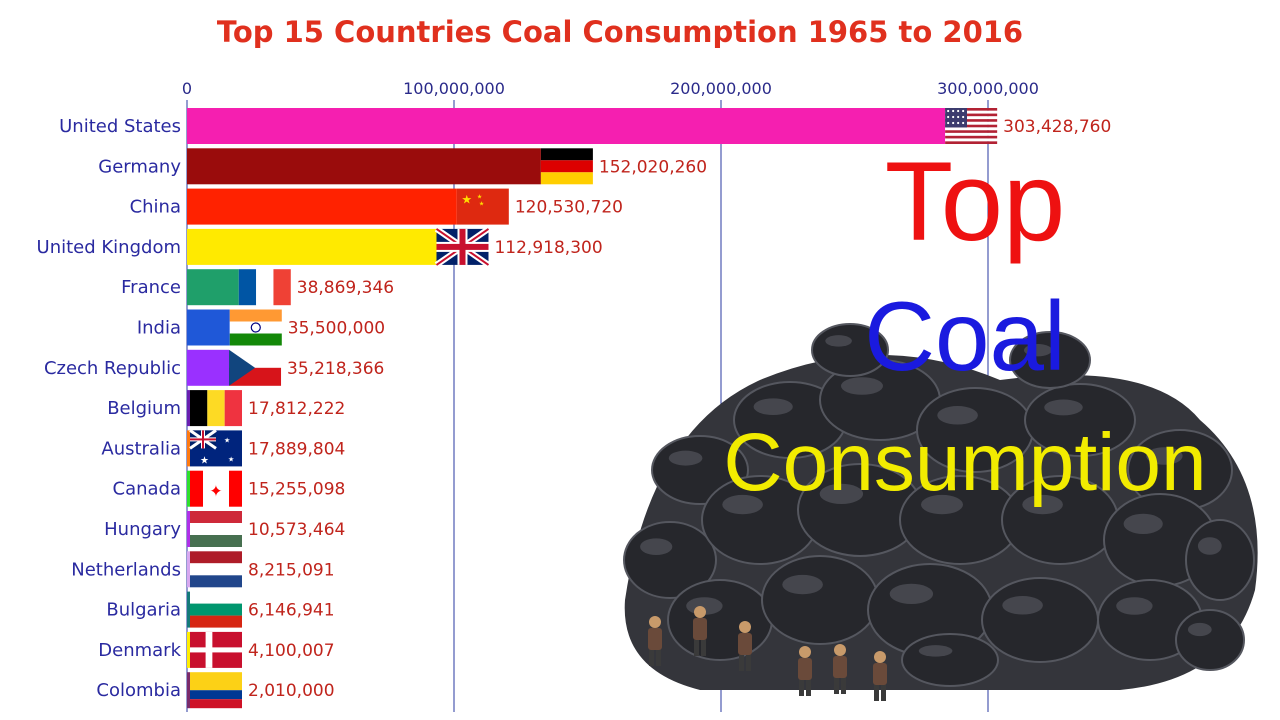 The height and width of the screenshot is (720, 1280). Describe the element at coordinates (291, 651) in the screenshot. I see `value-label: 4,100,007` at that location.